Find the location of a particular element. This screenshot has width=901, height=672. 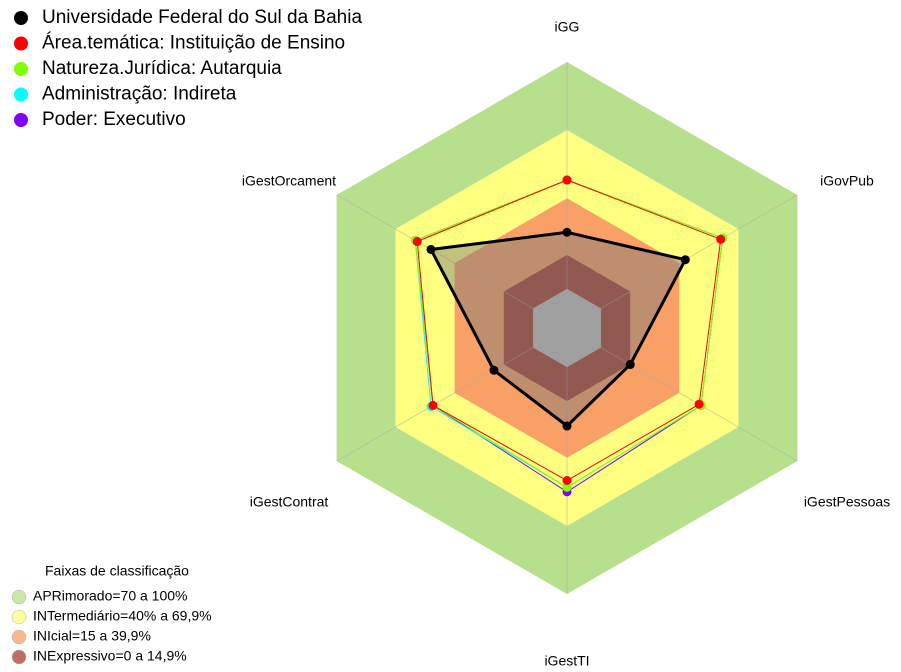

band-legend-label: INIcial=15 a 39,9% is located at coordinates (92, 636).